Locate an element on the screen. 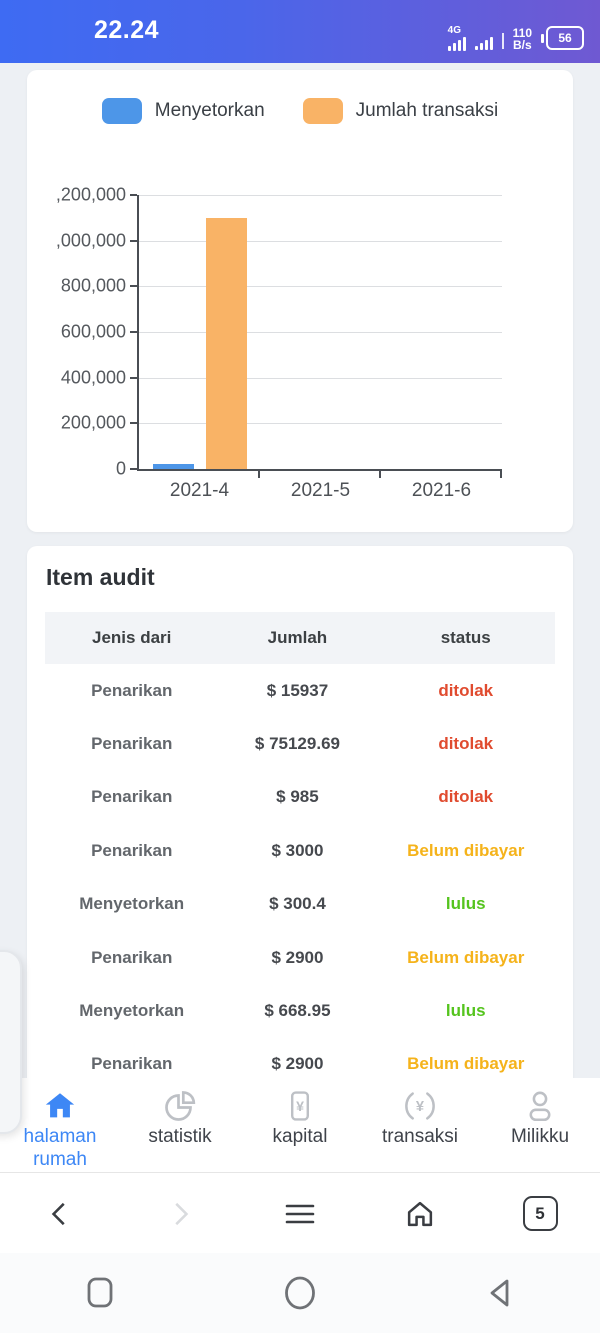 The width and height of the screenshot is (600, 1333). tab-statistik: statistik is located at coordinates (180, 1125).